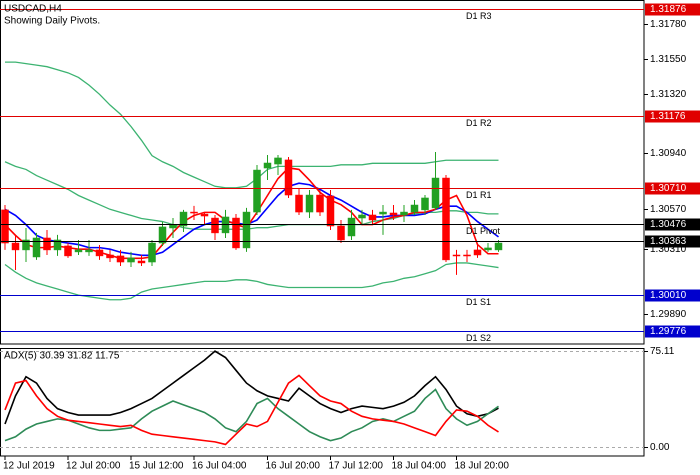 The image size is (700, 475). I want to click on x-tick-label: 18 Jul 20:00, so click(482, 466).